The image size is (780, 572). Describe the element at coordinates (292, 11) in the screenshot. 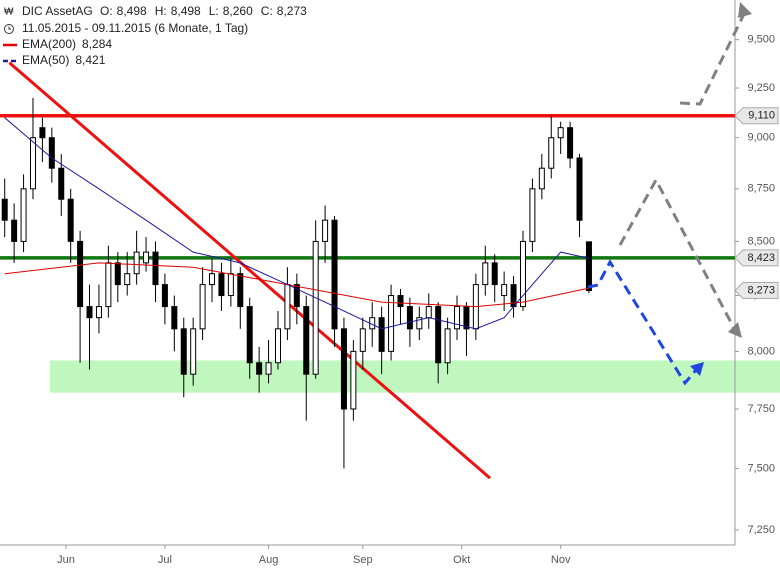

I see `ohlc-value: 8,273` at that location.